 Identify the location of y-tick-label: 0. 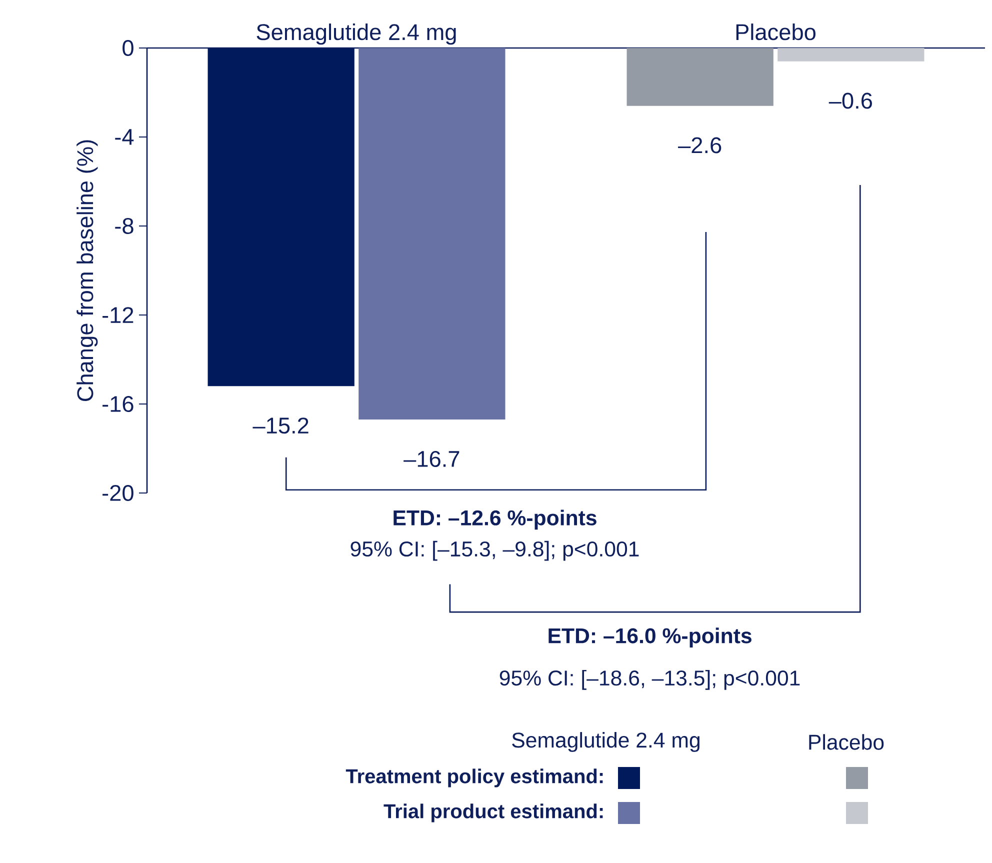
(128, 48).